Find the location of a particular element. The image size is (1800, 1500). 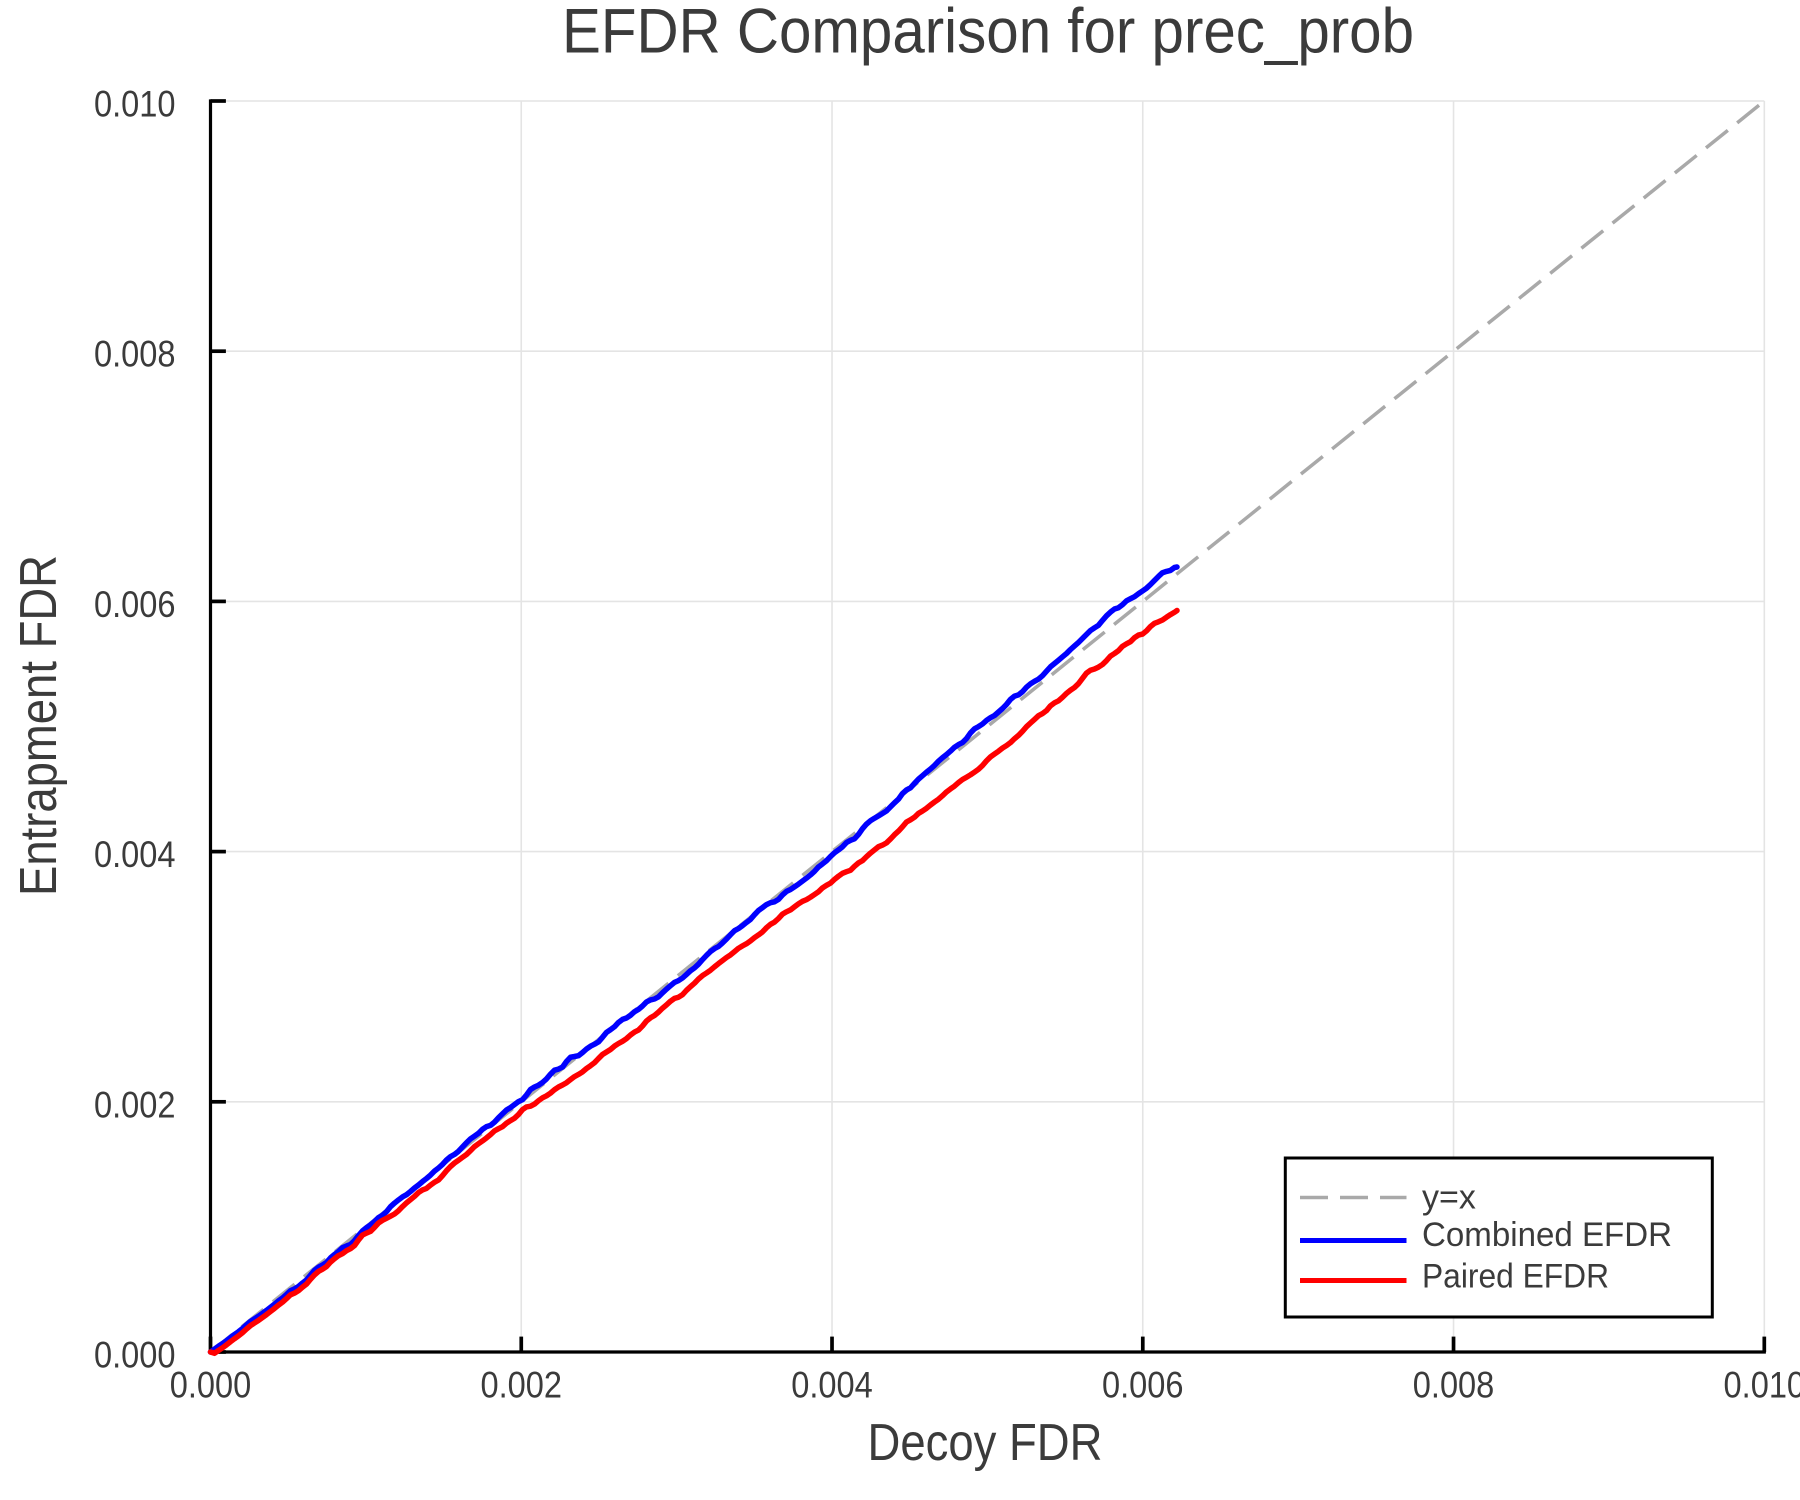

svg-text: EFDR Comparison for prec_prob is located at coordinates (988, 33).